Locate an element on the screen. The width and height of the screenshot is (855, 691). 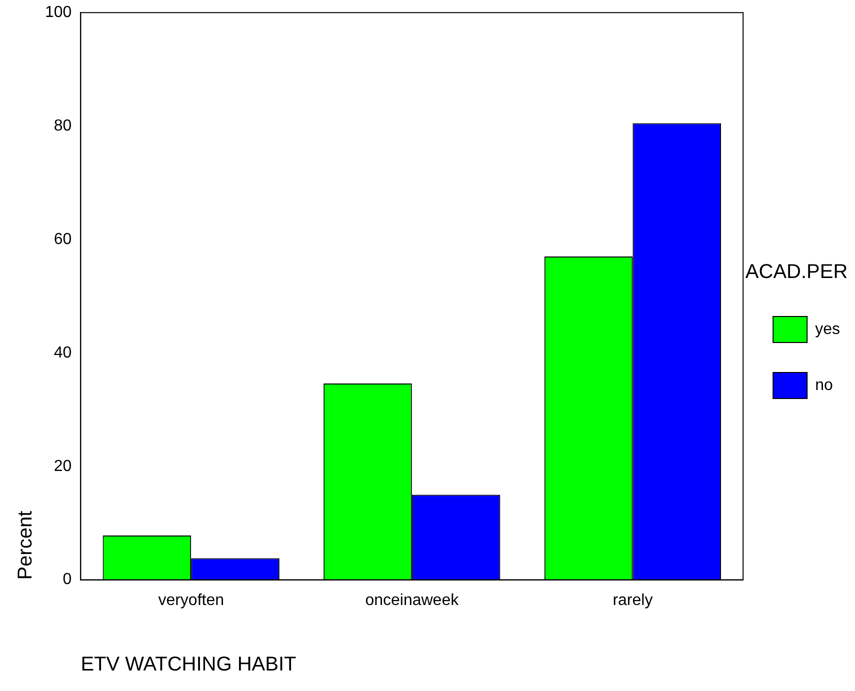
x-tick-label: onceinaweek is located at coordinates (412, 600).